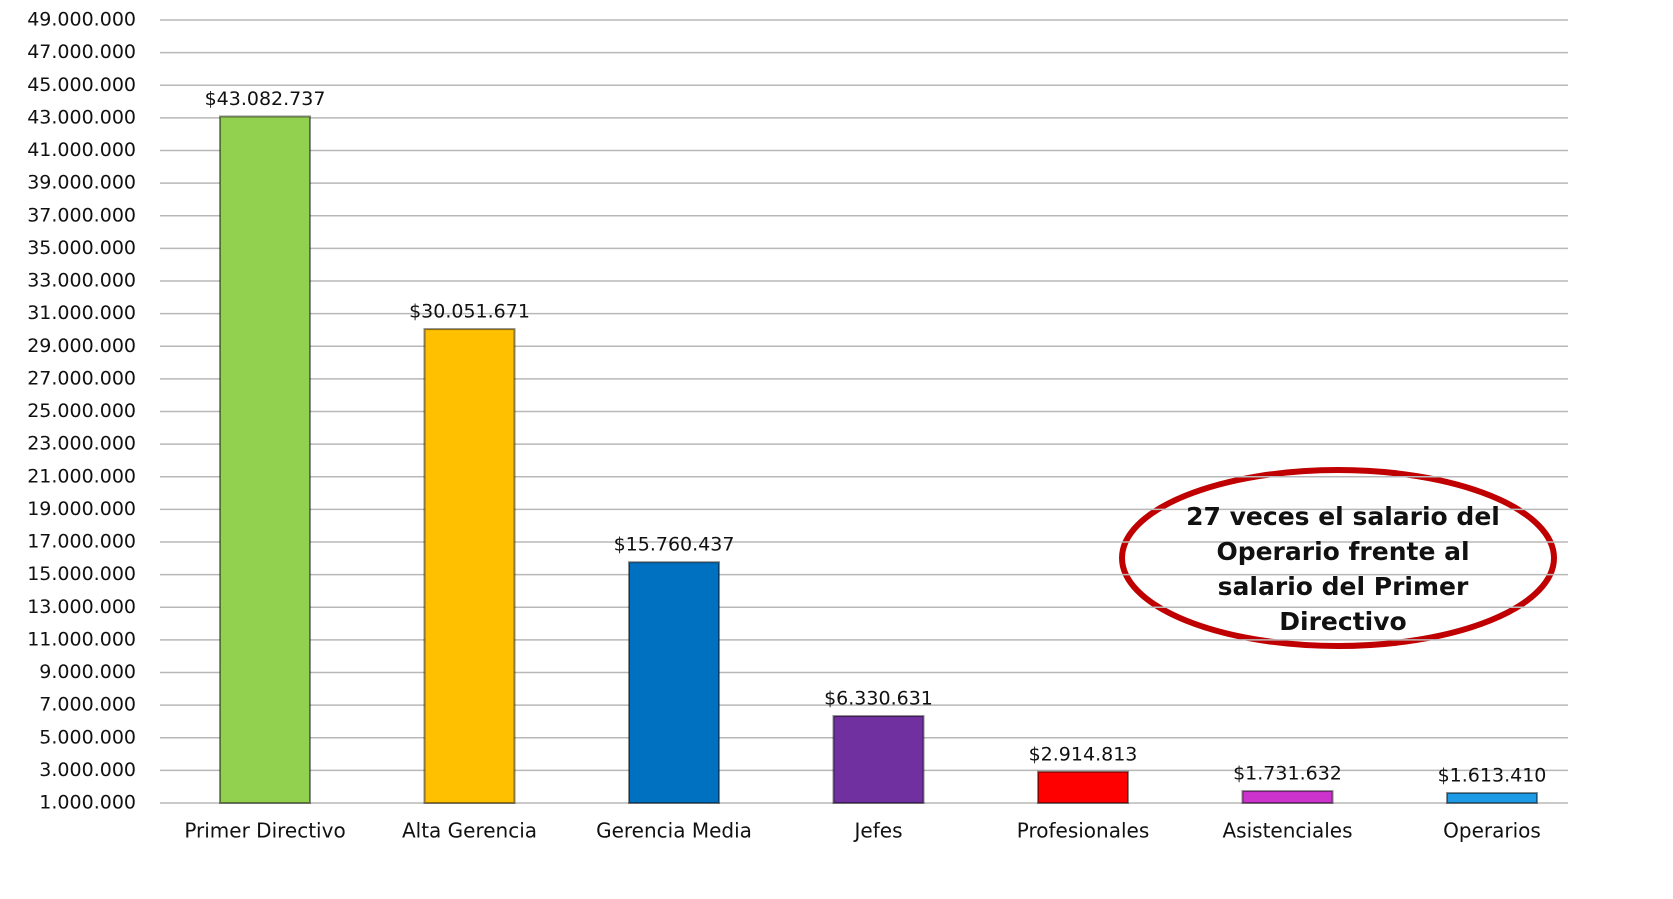 The height and width of the screenshot is (899, 1673). I want to click on x-tick-label: Asistenciales, so click(1288, 831).